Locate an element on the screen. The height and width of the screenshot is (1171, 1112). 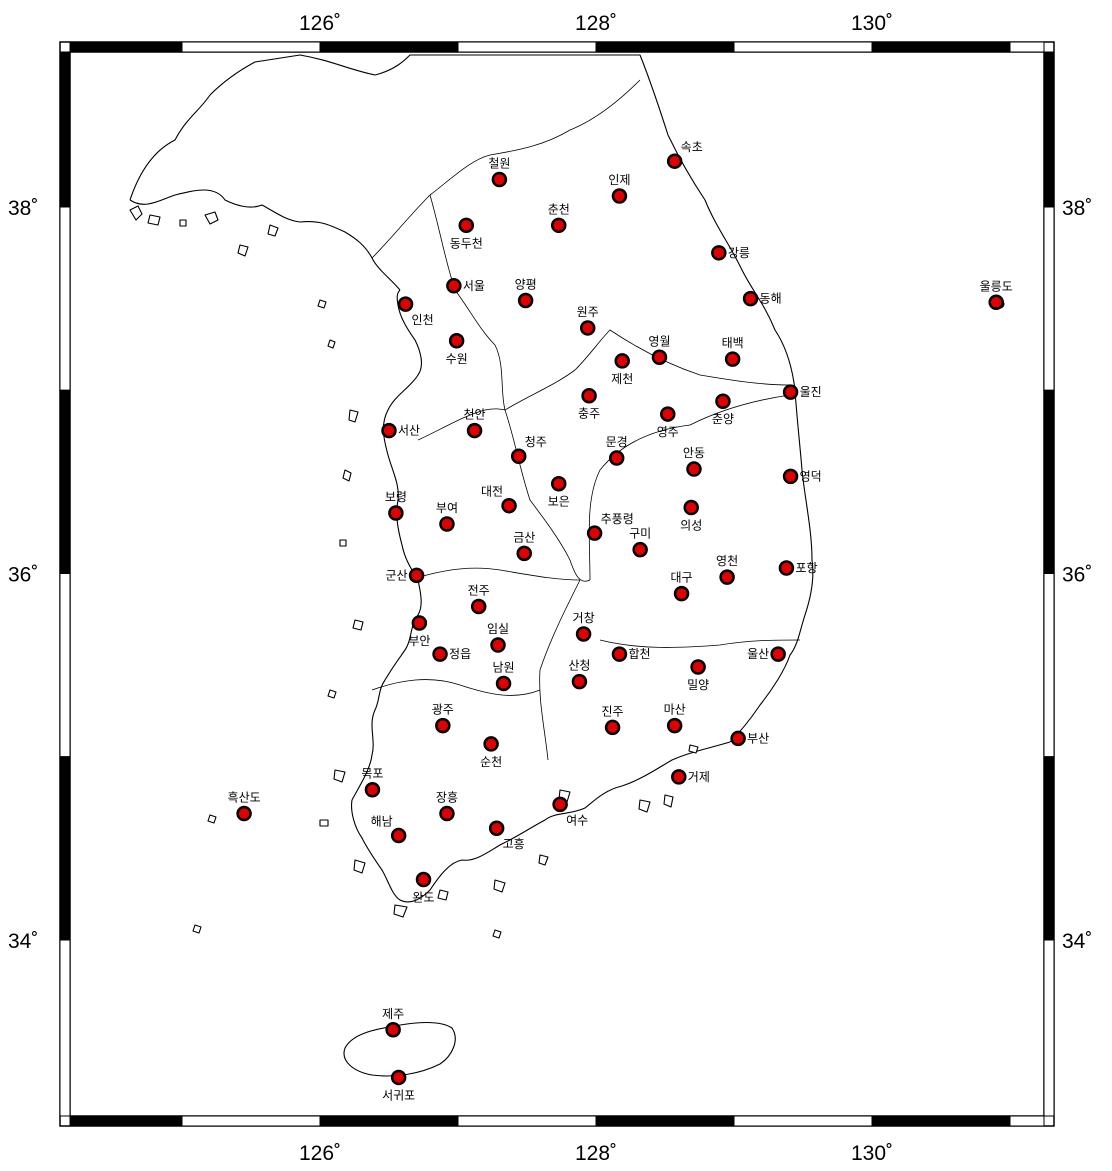
station-marker: 대구 is located at coordinates (682, 586).